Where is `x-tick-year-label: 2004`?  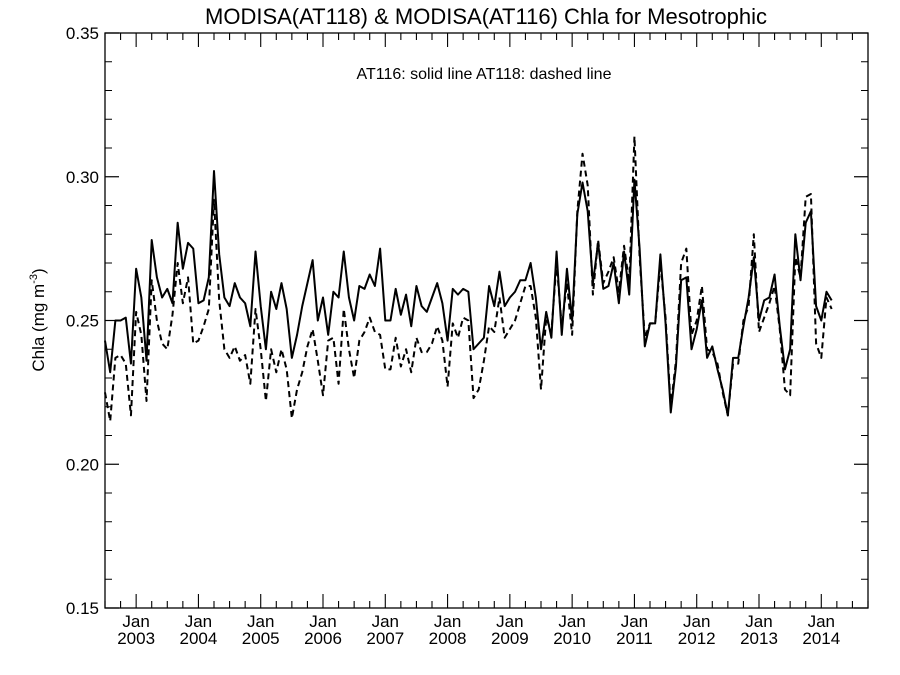
x-tick-year-label: 2004 is located at coordinates (199, 638).